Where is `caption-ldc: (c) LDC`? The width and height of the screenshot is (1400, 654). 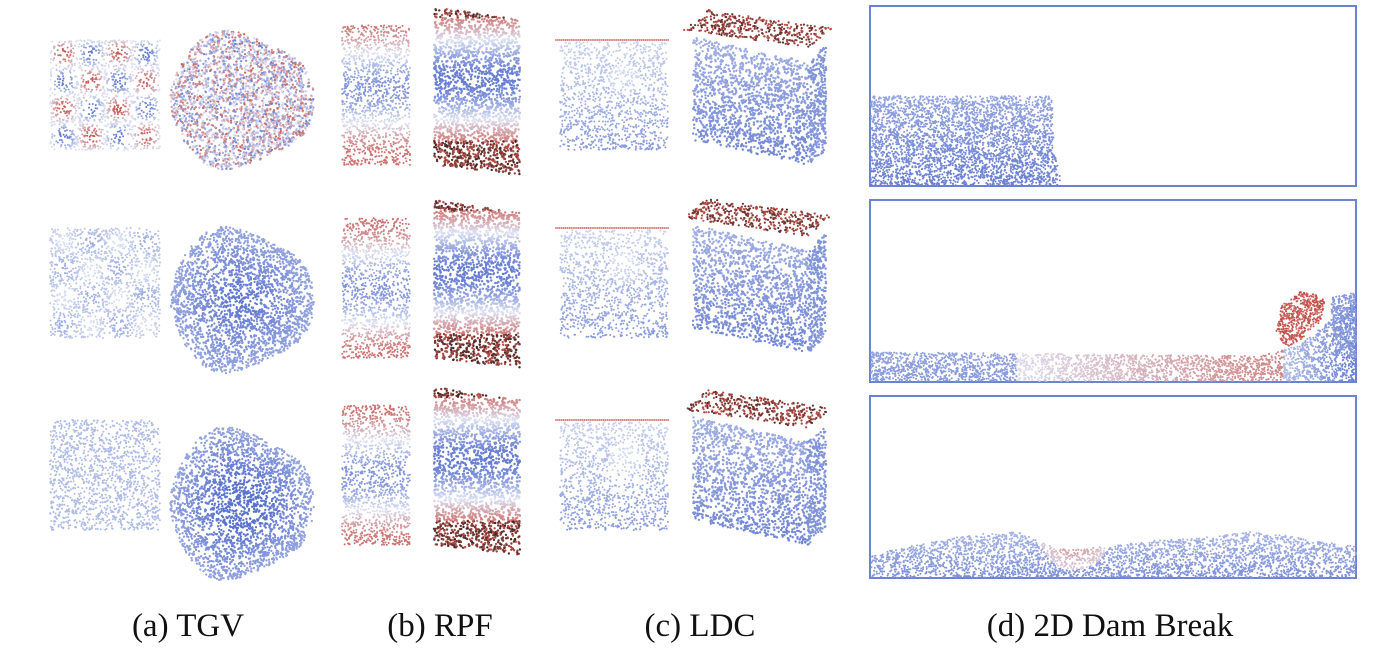
caption-ldc: (c) LDC is located at coordinates (700, 626).